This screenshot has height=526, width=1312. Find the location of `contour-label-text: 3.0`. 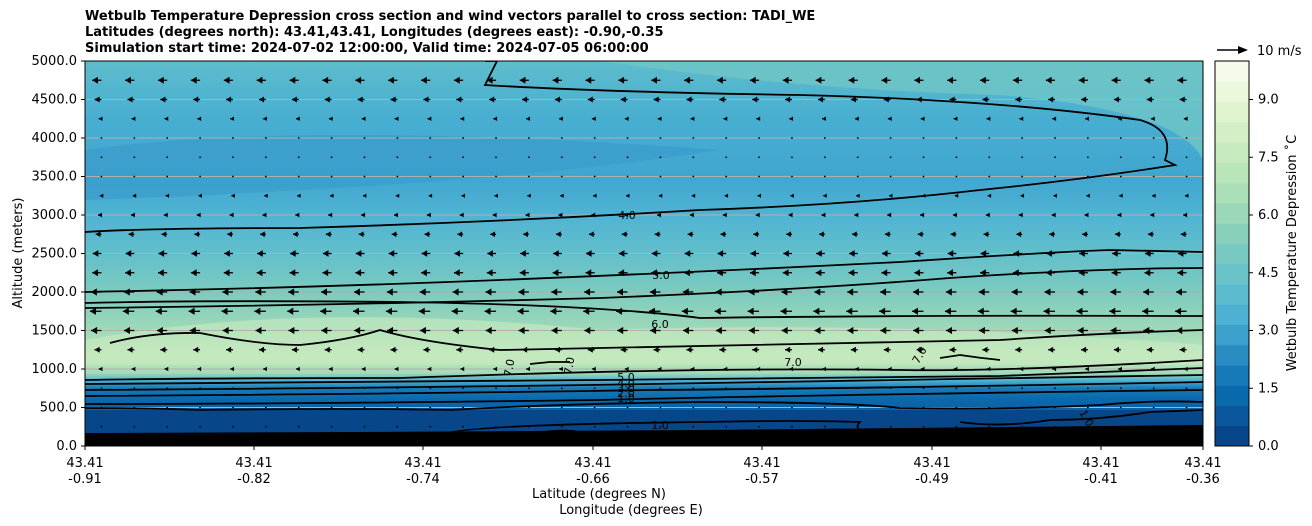

contour-label-text: 3.0 is located at coordinates (626, 388).